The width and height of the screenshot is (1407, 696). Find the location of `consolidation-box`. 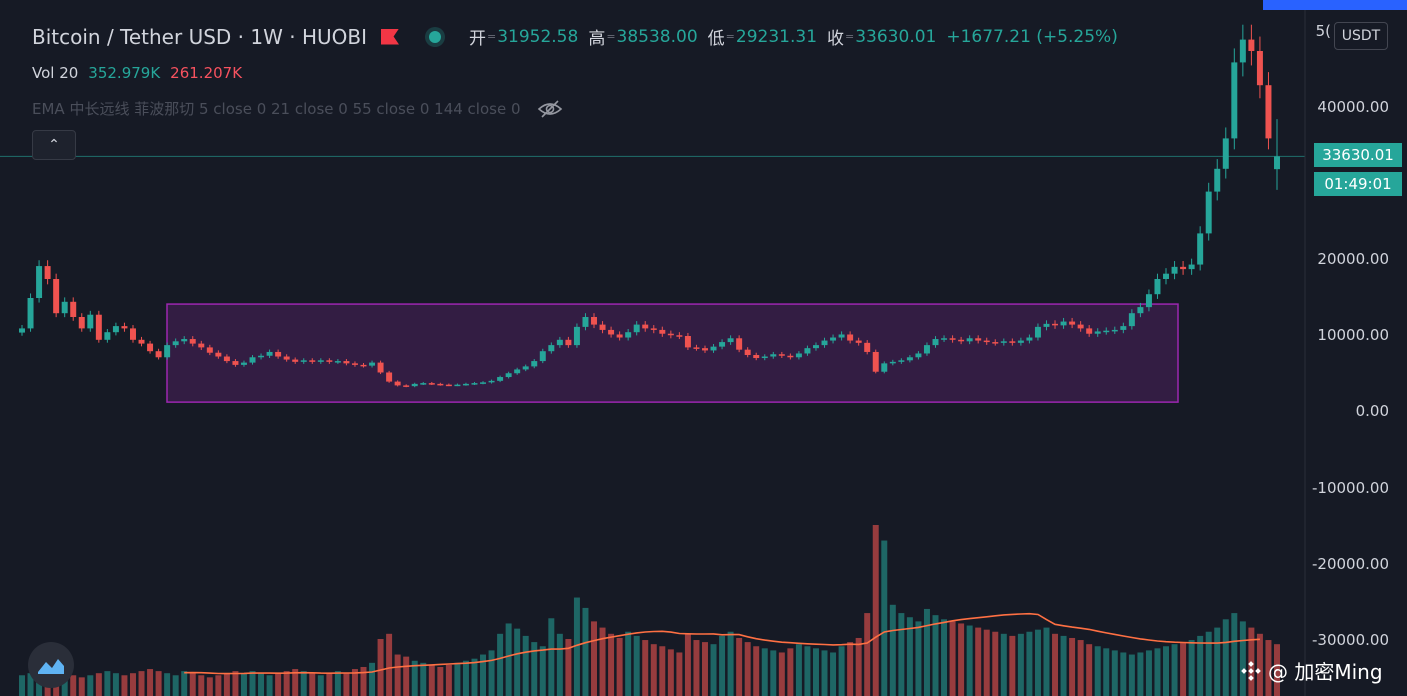

consolidation-box is located at coordinates (672, 353).